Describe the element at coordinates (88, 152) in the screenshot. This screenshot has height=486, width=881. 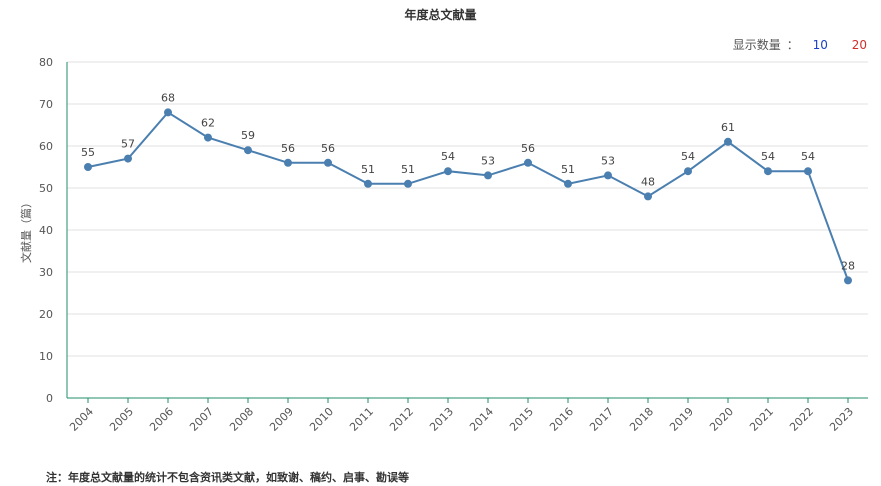
I see `data-label: 55` at that location.